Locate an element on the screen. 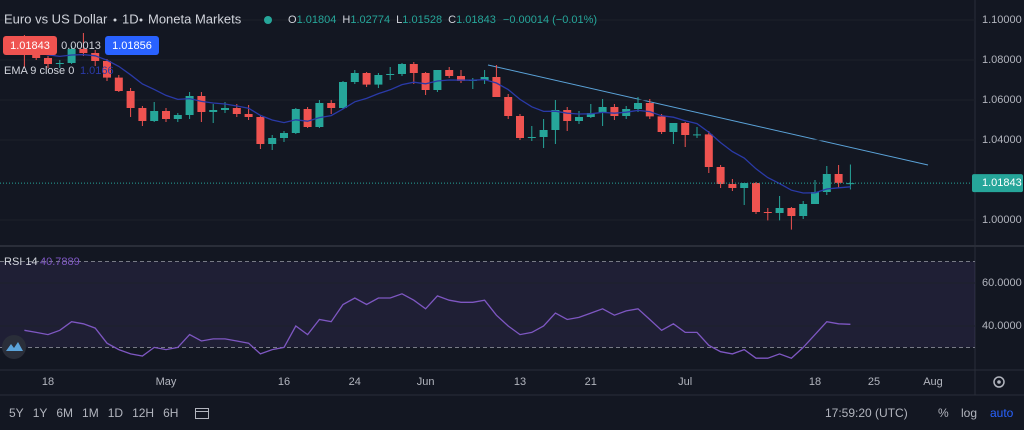 The image size is (1024, 430). x-tick-label: 25 is located at coordinates (874, 382).